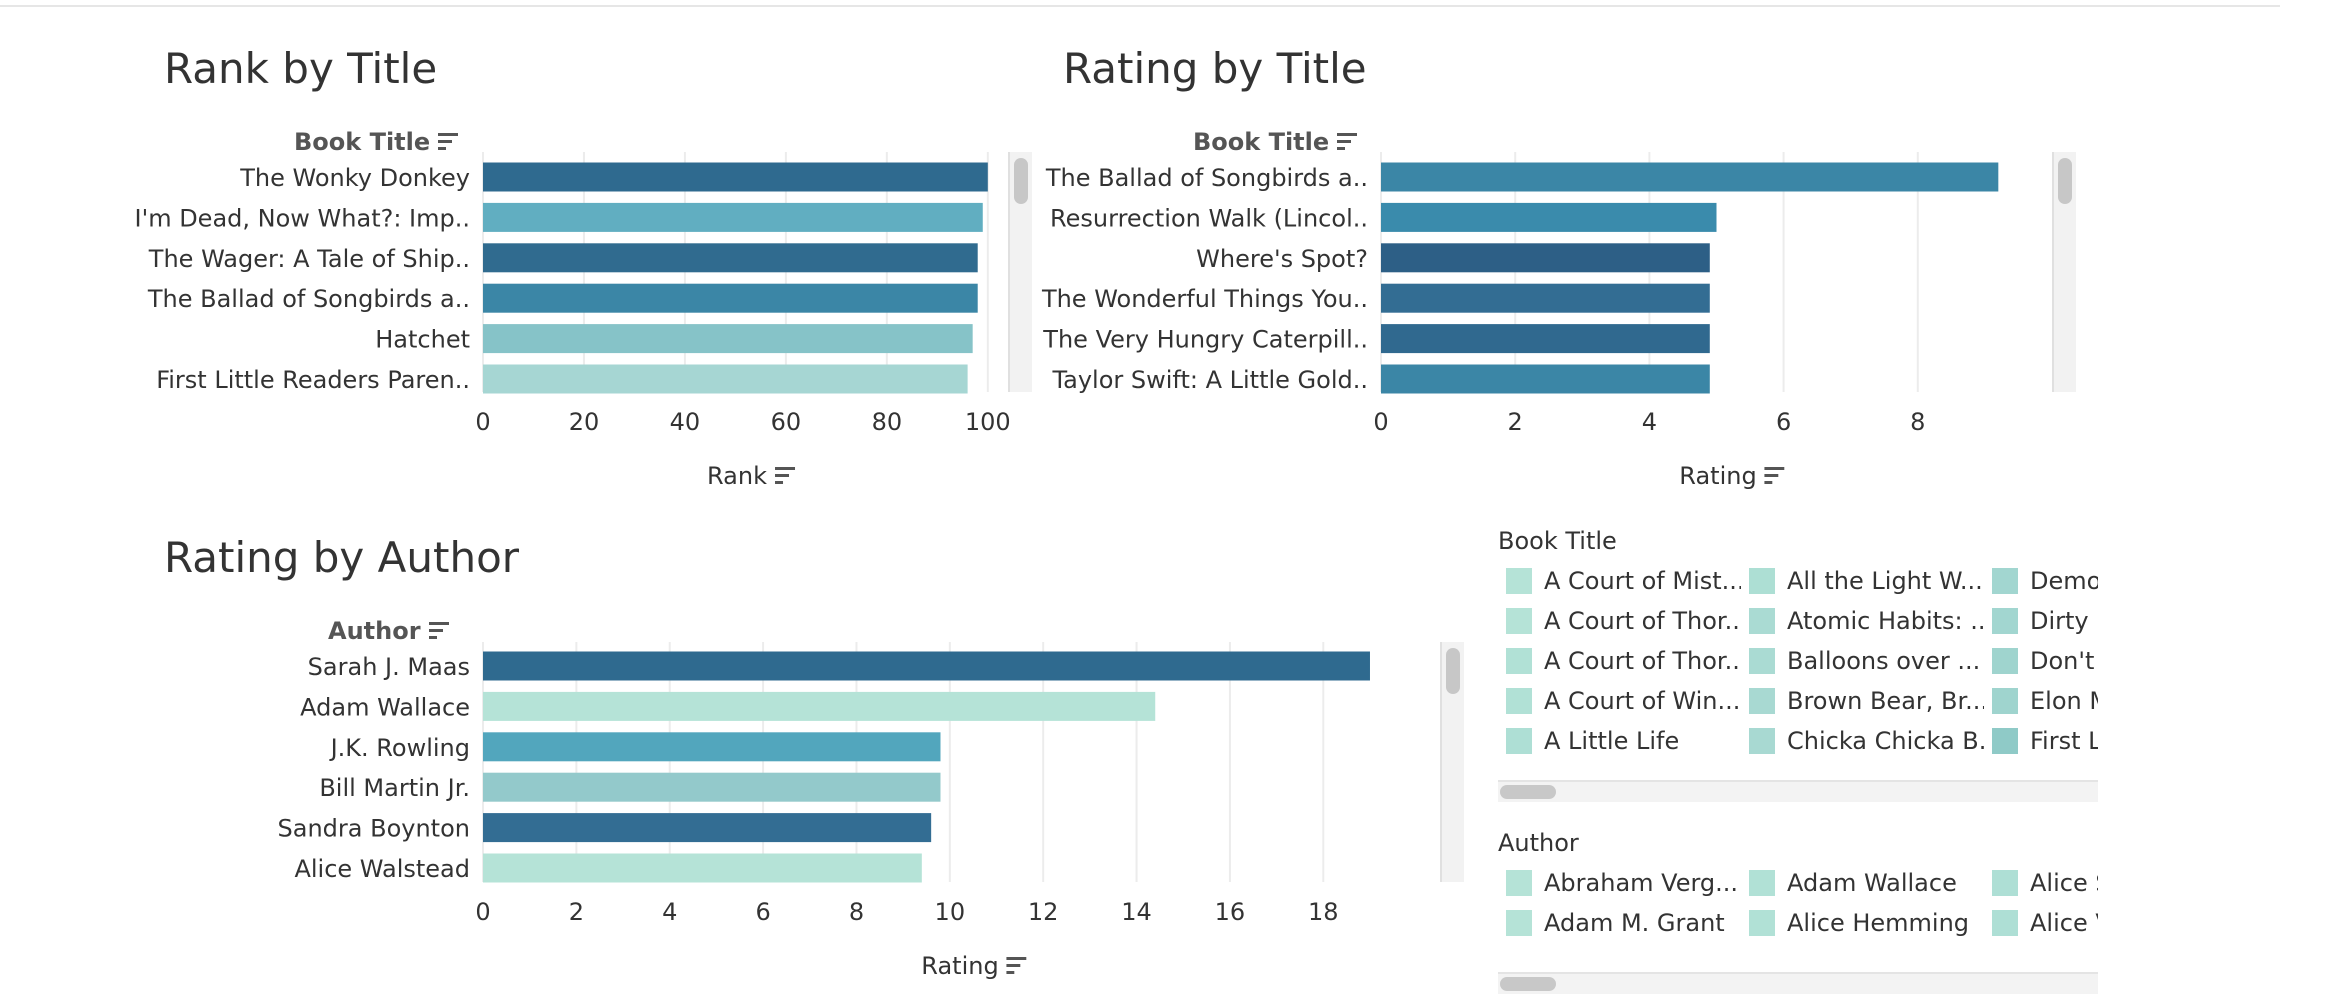 The width and height of the screenshot is (2330, 1000). Describe the element at coordinates (1878, 923) in the screenshot. I see `legend-label: Alice Hemming` at that location.